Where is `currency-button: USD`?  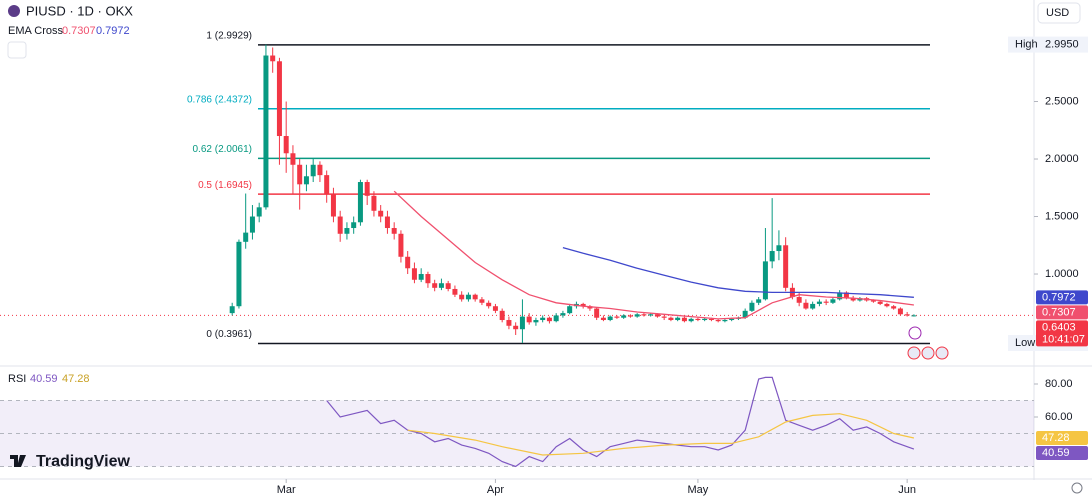 currency-button: USD is located at coordinates (1059, 13).